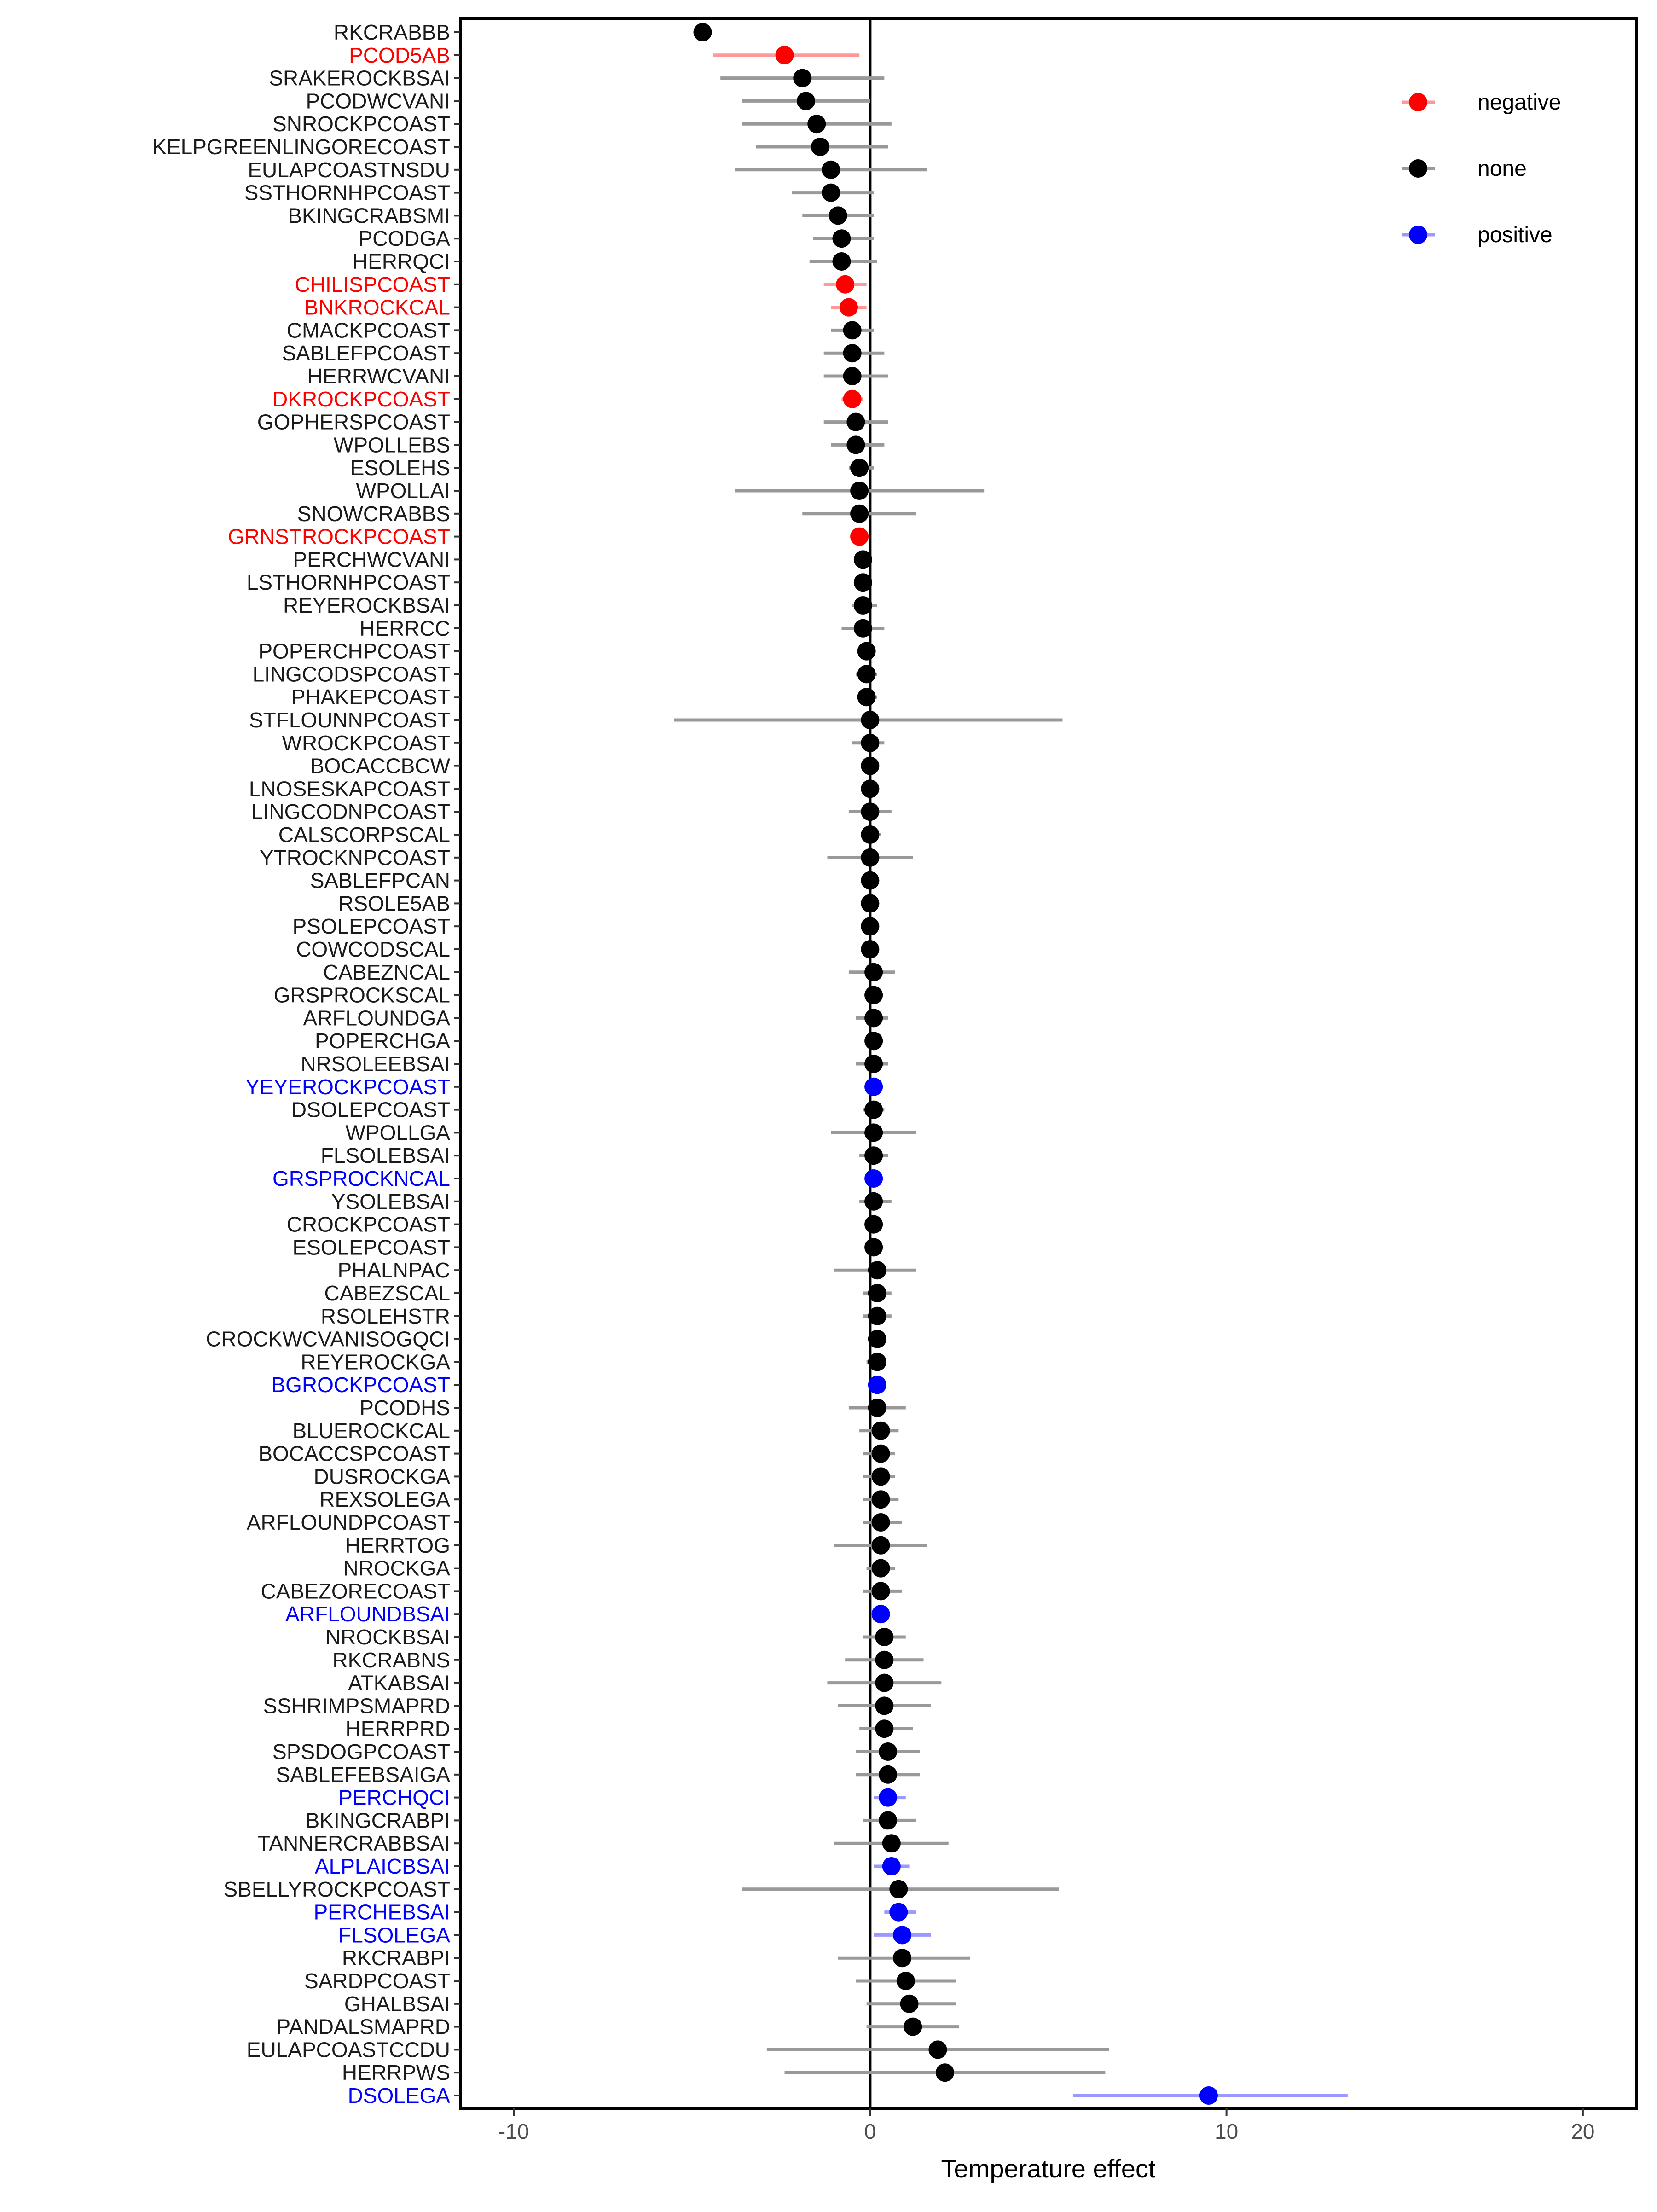  Describe the element at coordinates (377, 1018) in the screenshot. I see `y-tick-label: ARFLOUNDGA` at that location.